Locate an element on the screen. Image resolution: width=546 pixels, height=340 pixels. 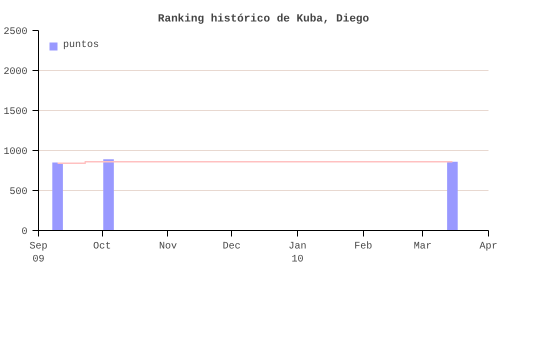
chart-title: Ranking histórico de Kuba, Diego is located at coordinates (264, 20).